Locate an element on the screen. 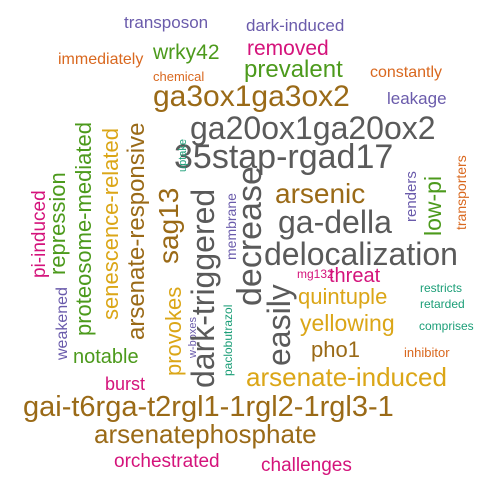 The width and height of the screenshot is (500, 500). word-arsenate-induced: arsenate-induced is located at coordinates (346, 377).